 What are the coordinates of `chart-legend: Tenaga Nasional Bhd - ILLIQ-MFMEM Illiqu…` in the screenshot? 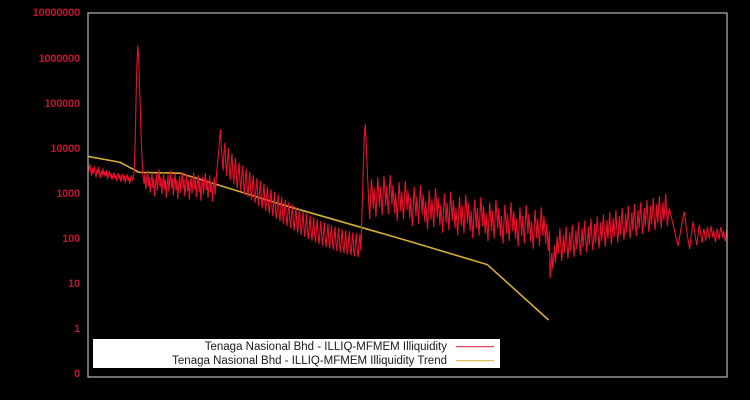 It's located at (296, 353).